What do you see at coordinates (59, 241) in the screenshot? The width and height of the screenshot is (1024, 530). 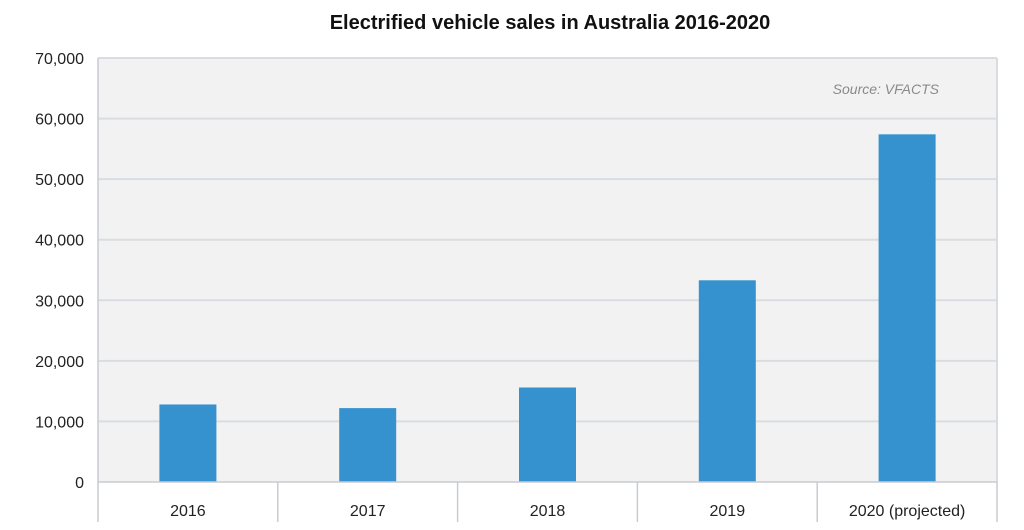 I see `y-tick-label: 40,000` at bounding box center [59, 241].